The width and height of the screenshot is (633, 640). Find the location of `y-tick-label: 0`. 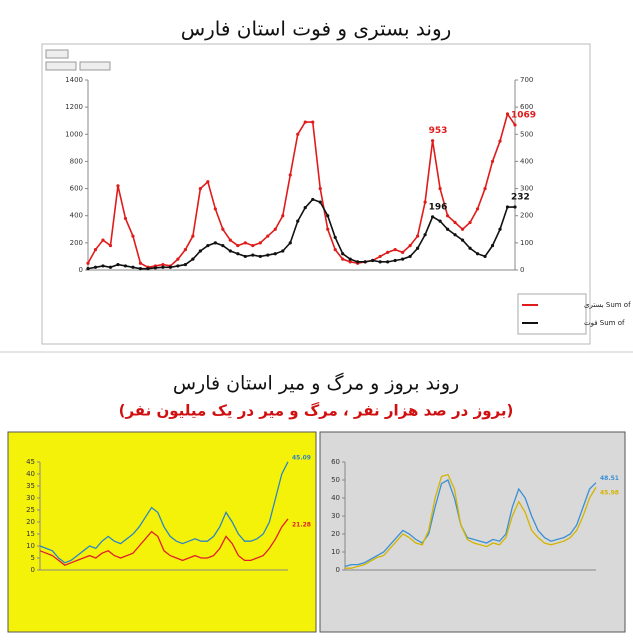

y-tick-label: 0 is located at coordinates (81, 270).